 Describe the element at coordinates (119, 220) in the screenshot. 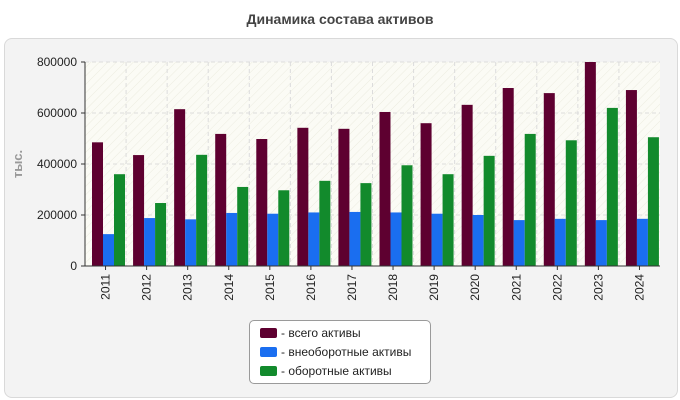

I see `bar-current-2011` at that location.